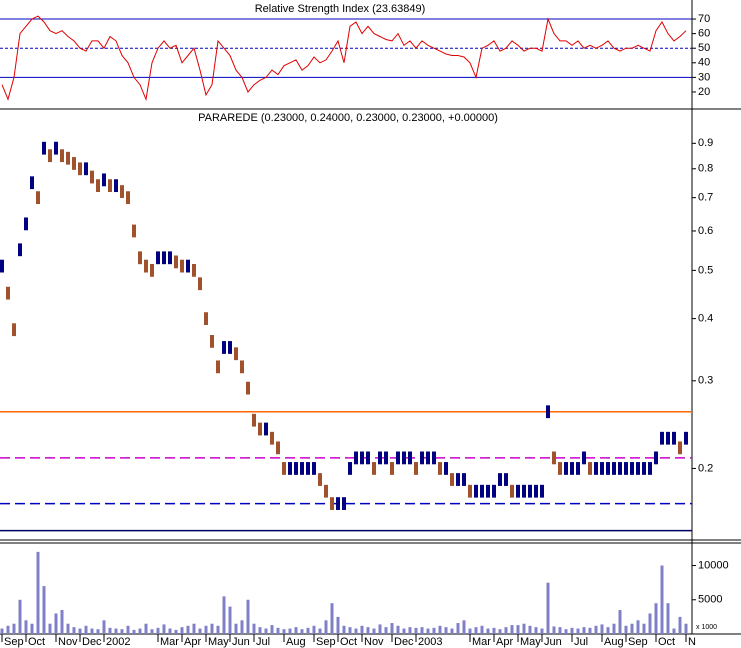 This screenshot has height=648, width=741. Describe the element at coordinates (192, 642) in the screenshot. I see `x-tick-label: Apr` at that location.